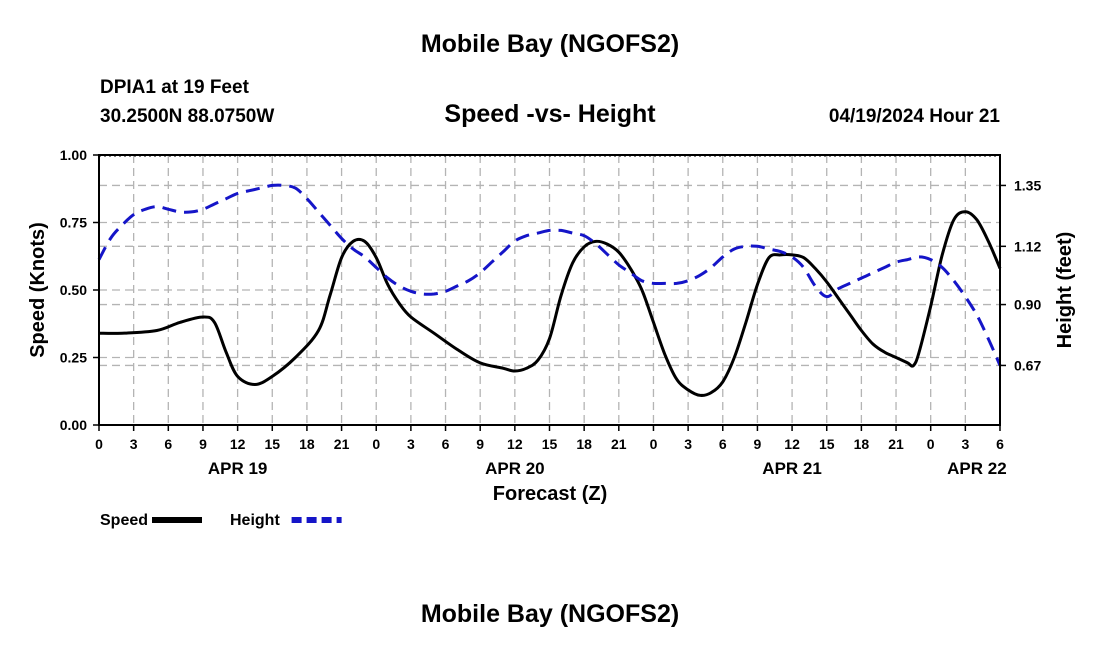 This screenshot has width=1100, height=650. I want to click on left-tick-label: 0.00, so click(73, 425).